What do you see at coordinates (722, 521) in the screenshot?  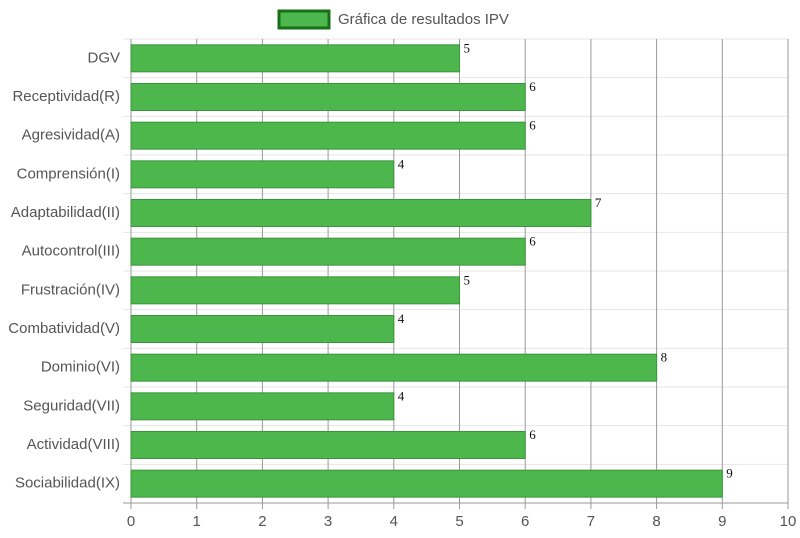 I see `x-tick-label: 9` at bounding box center [722, 521].